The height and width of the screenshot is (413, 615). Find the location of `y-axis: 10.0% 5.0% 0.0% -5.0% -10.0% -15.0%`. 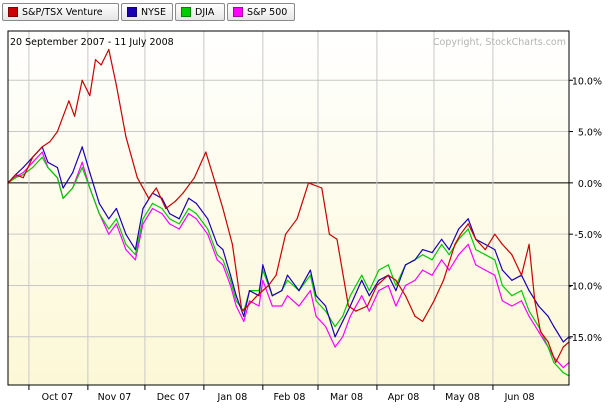

y-axis: 10.0% 5.0% 0.0% -5.0% -10.0% -15.0% is located at coordinates (585, 210).